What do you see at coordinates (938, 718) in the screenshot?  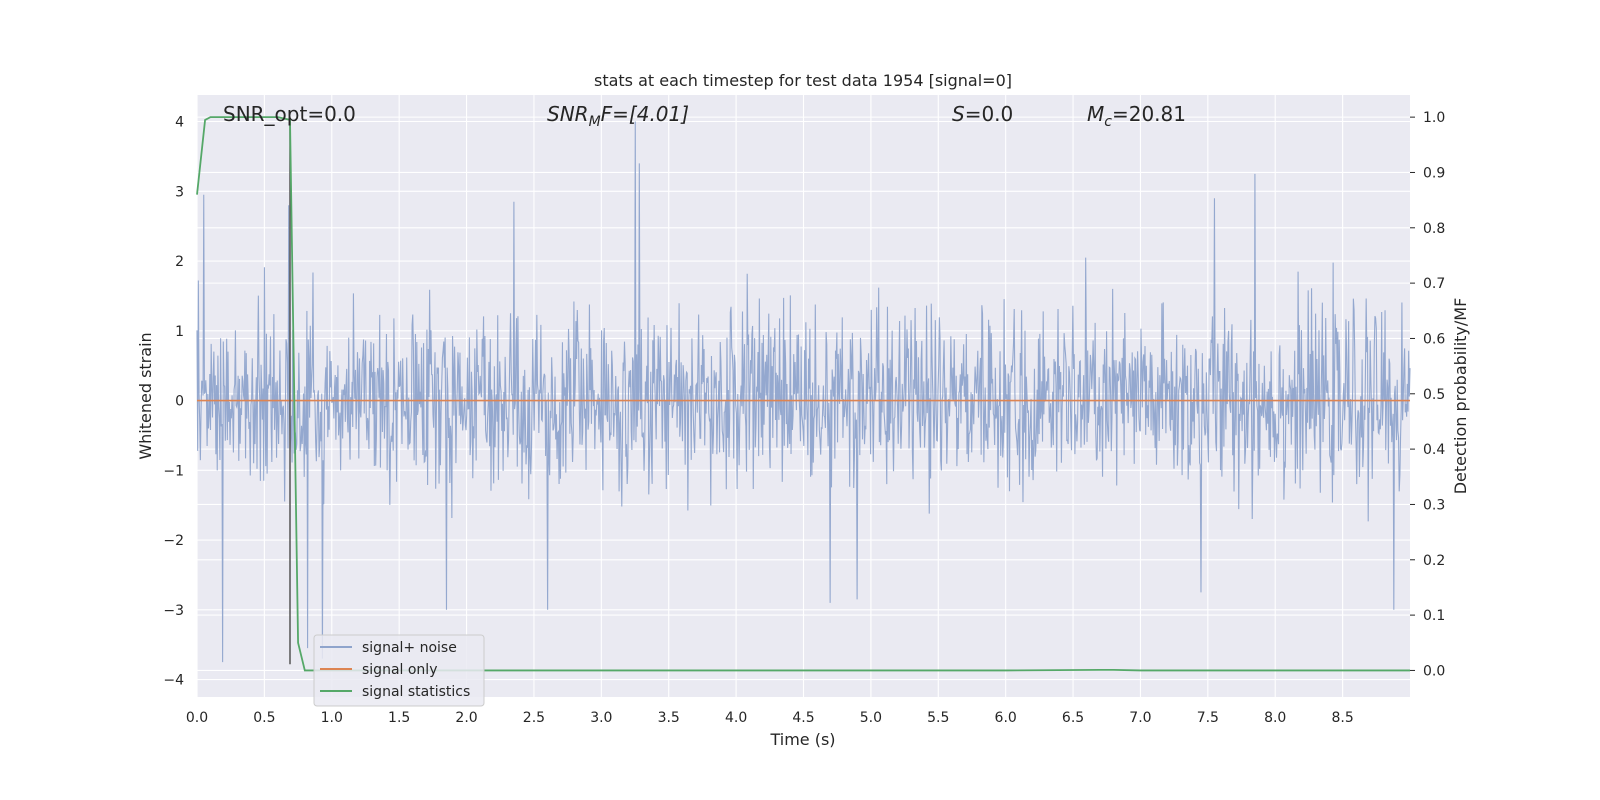 I see `x-tick-label: 5.5` at bounding box center [938, 718].